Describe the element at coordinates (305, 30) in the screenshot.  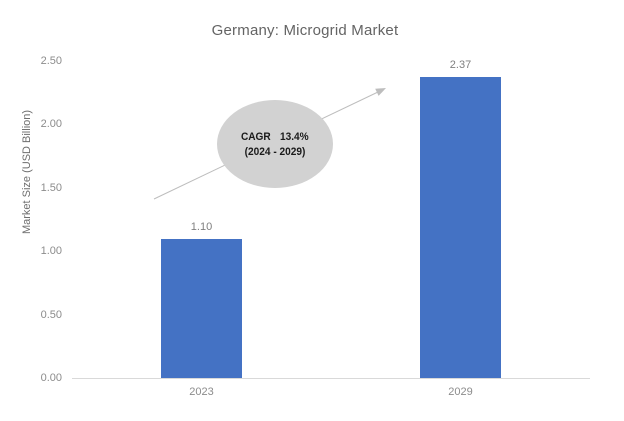
I see `chart-title: Germany: Microgrid Market` at that location.